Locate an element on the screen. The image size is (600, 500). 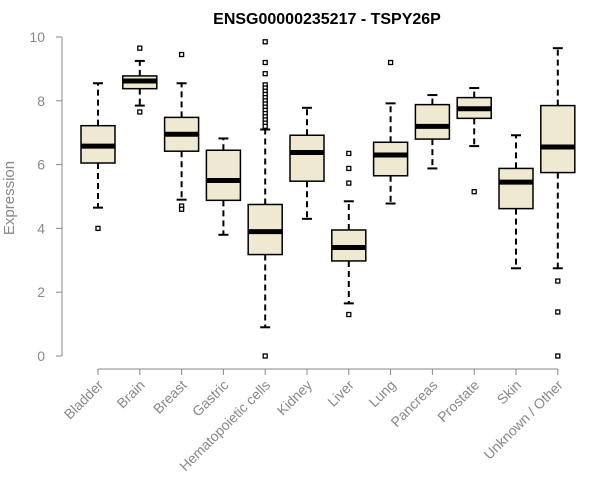
y-tick-label: 4 is located at coordinates (41, 228).